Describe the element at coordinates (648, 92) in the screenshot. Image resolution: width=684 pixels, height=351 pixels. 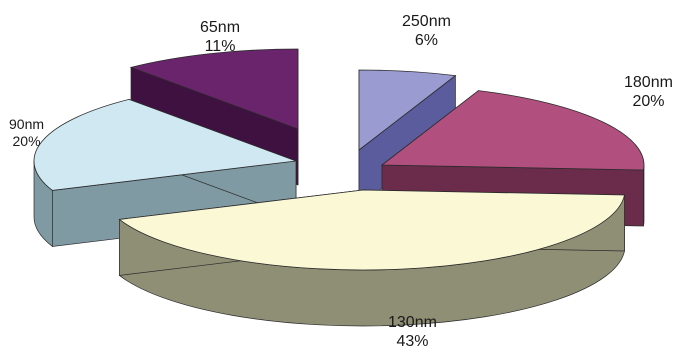
I see `slice-label-180nm: 180nm 20%` at that location.